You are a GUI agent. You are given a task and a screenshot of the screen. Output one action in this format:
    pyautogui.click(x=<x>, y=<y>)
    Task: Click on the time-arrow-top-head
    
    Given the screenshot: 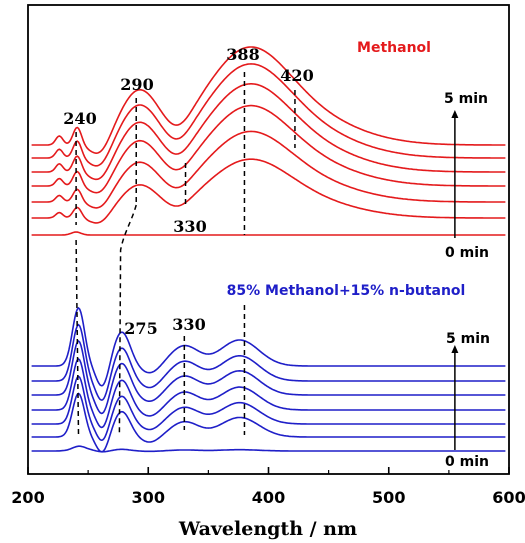 What is the action you would take?
    pyautogui.click(x=455, y=114)
    